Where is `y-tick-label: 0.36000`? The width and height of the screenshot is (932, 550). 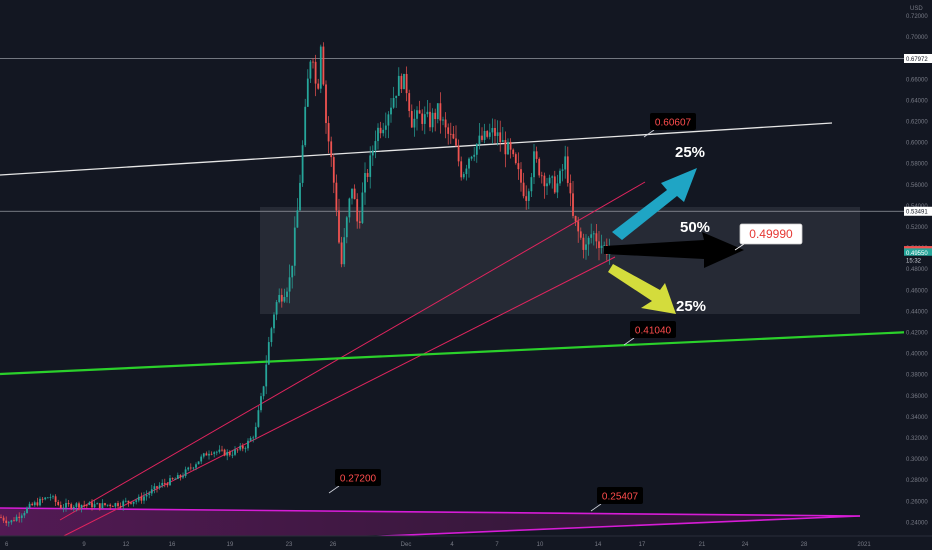 y-tick-label: 0.36000 is located at coordinates (917, 397).